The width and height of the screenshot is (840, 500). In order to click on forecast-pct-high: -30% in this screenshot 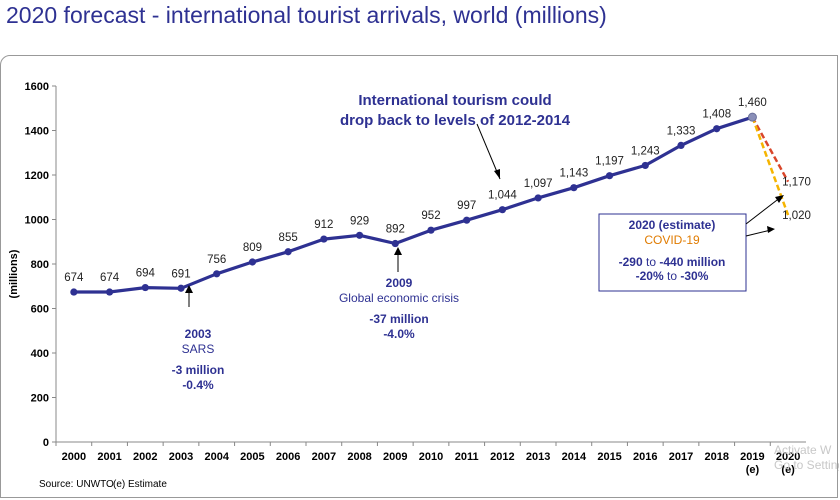, I will do `click(694, 276)`.